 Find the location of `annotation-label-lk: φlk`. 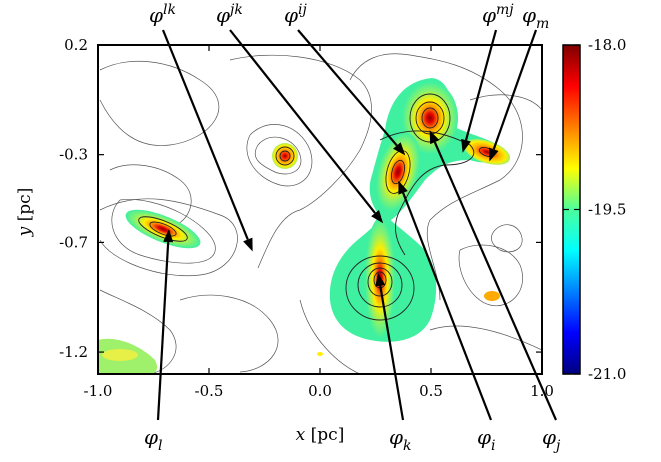

annotation-label-lk: φlk is located at coordinates (162, 14).